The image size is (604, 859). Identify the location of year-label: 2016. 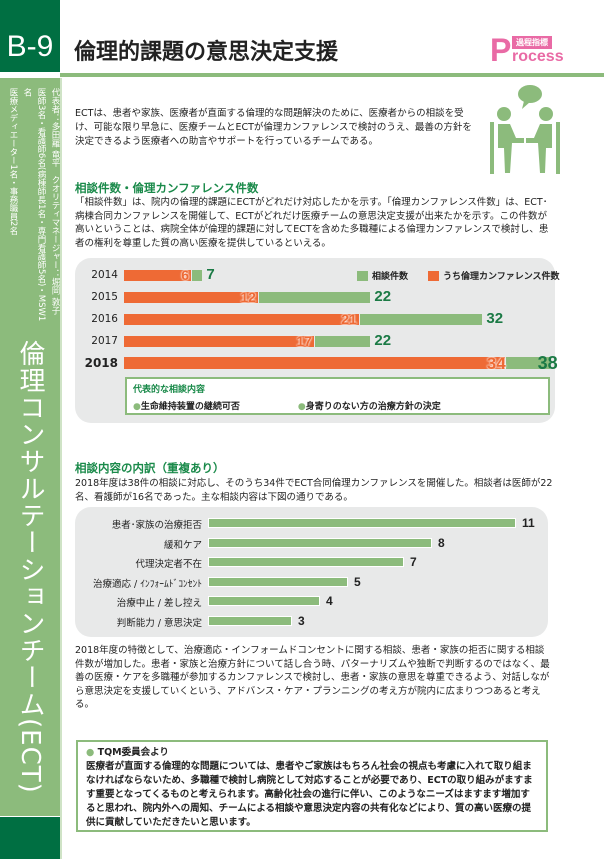
(104, 319).